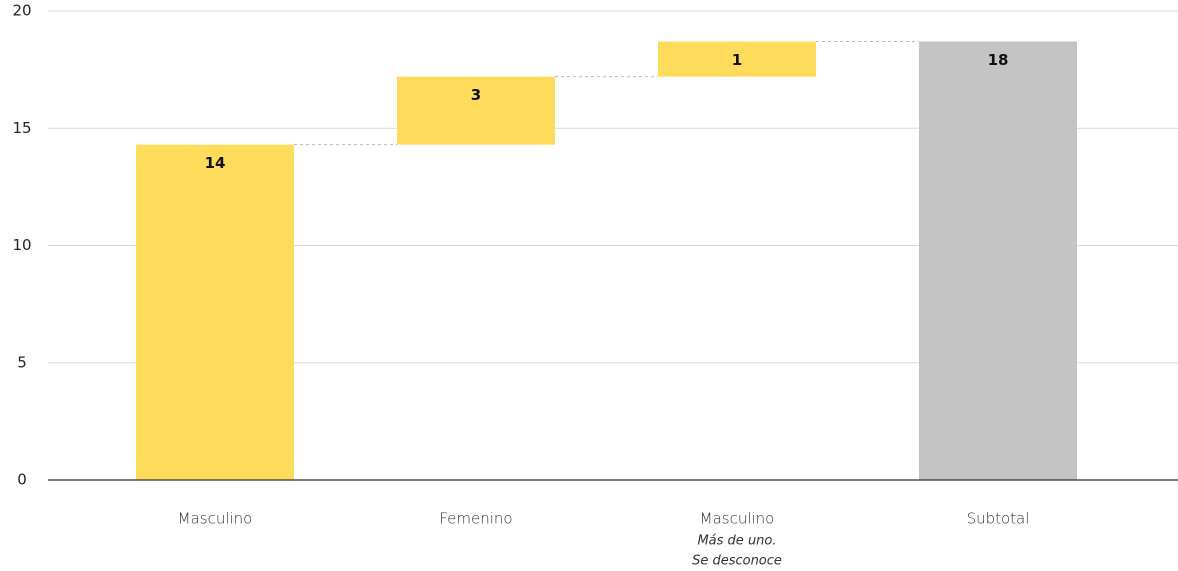  Describe the element at coordinates (21, 128) in the screenshot. I see `y-tick-label: 15` at that location.